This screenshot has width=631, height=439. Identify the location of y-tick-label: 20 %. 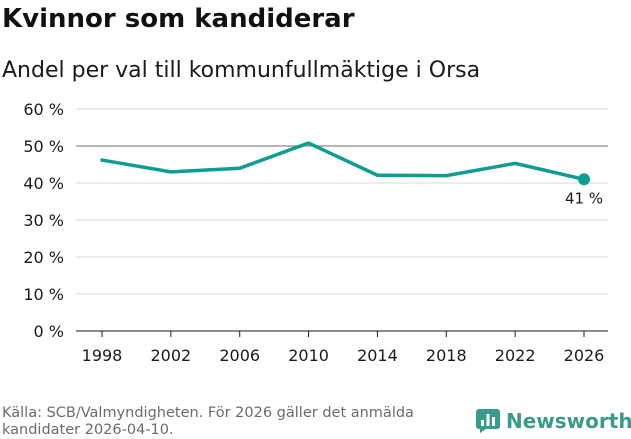
(43, 257).